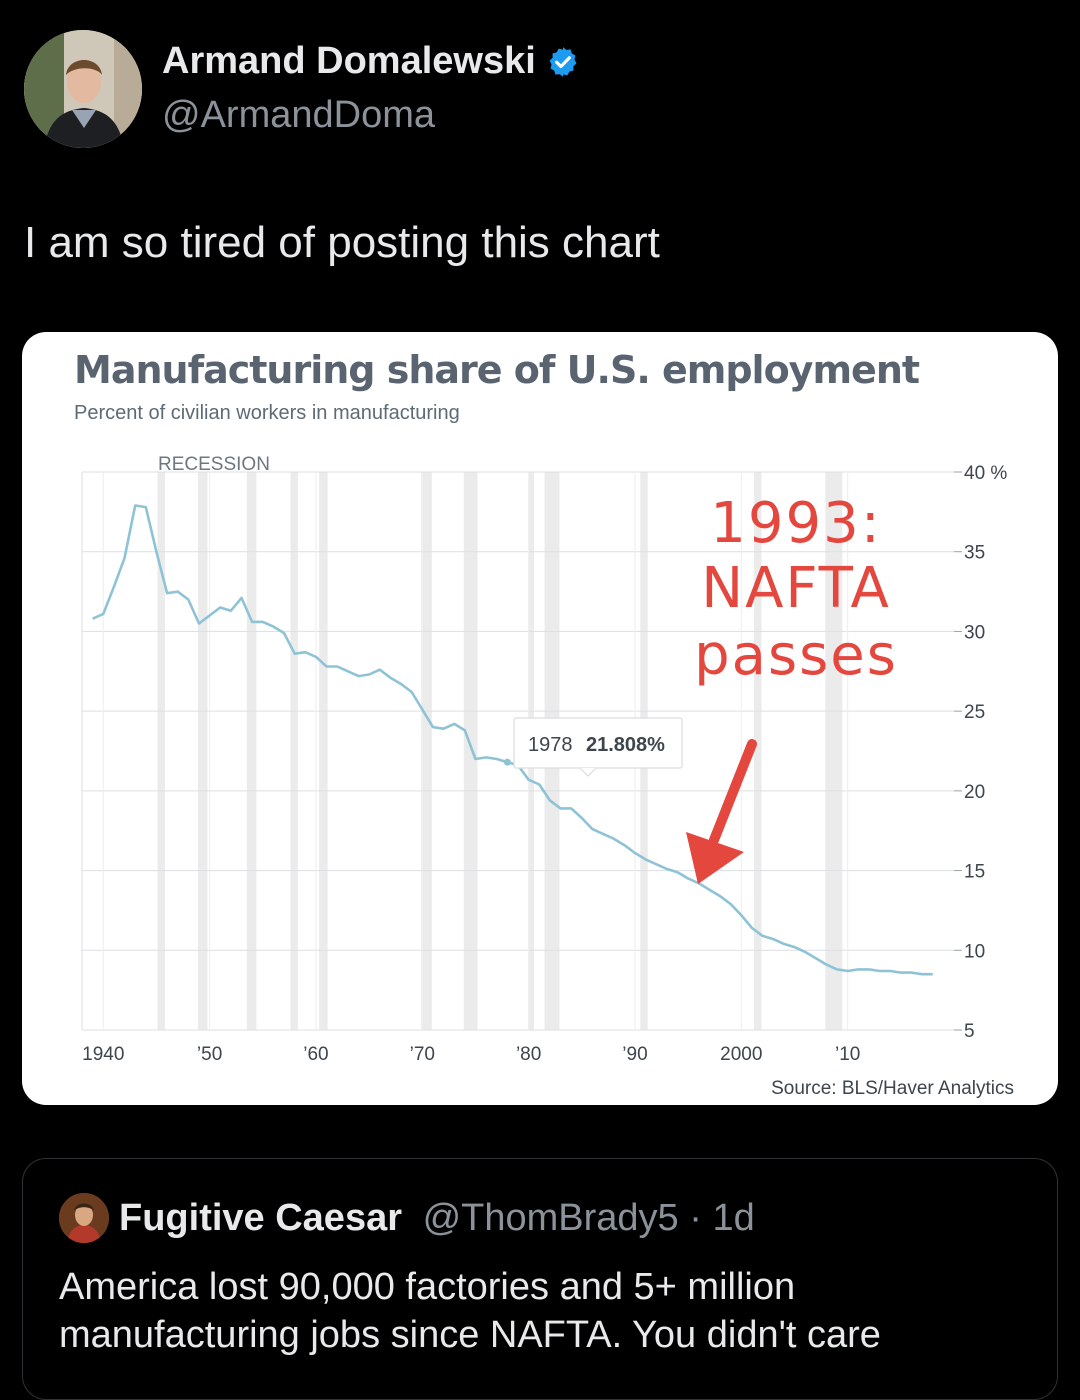  Describe the element at coordinates (342, 242) in the screenshot. I see `tweet-text: I am so tired of posting this chart` at that location.